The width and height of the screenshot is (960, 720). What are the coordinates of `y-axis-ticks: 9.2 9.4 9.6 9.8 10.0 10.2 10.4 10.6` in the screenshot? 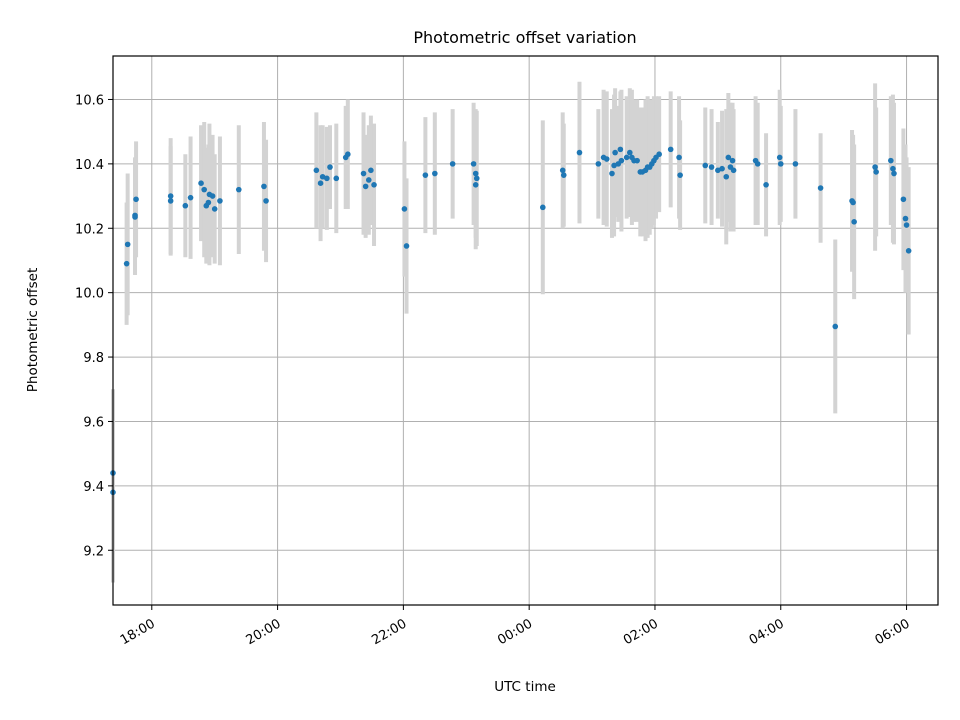 It's located at (94, 326).